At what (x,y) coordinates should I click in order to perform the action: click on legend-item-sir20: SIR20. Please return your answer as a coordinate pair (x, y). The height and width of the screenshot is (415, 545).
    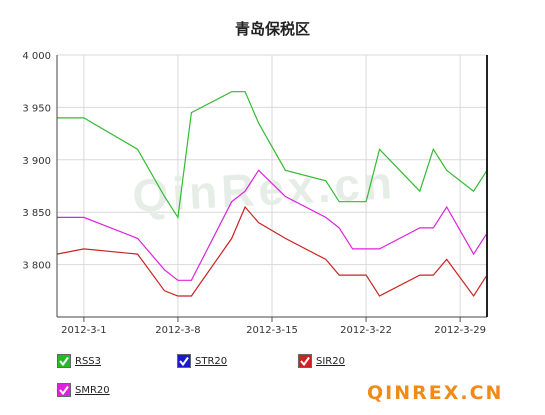
    Looking at the image, I should click on (321, 361).